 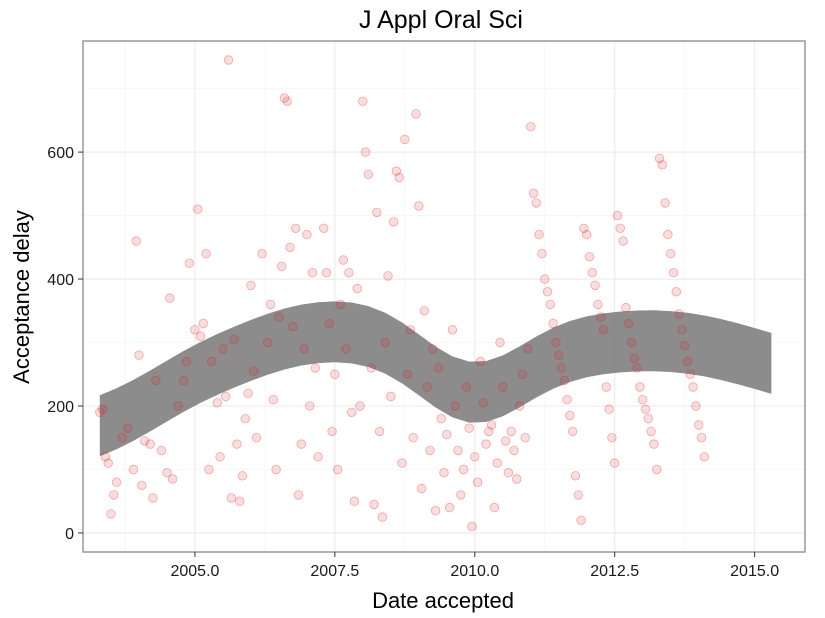 I want to click on y-axis-title: Acceptance delay, so click(x=21, y=297).